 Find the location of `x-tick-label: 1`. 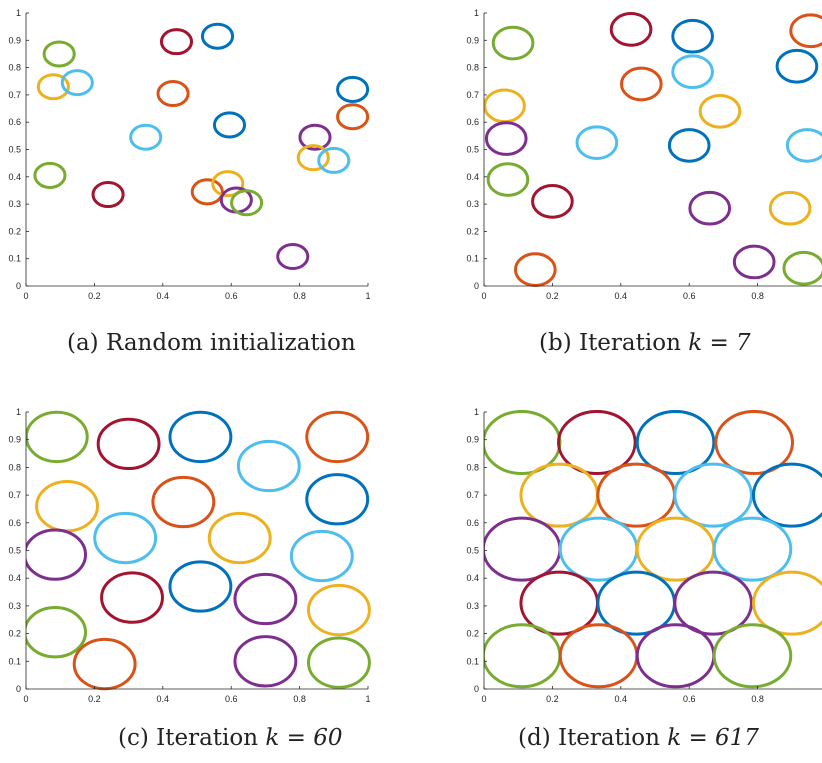

x-tick-label: 1 is located at coordinates (367, 296).